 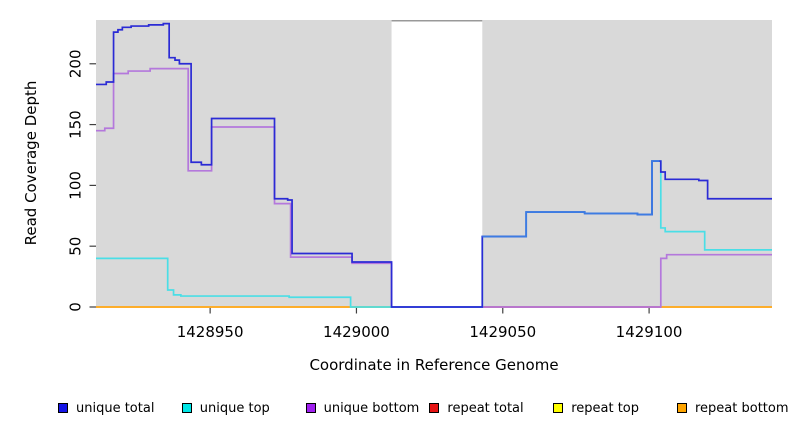 I want to click on legend-item-repeat-bottom: repeat bottom, so click(x=733, y=408).